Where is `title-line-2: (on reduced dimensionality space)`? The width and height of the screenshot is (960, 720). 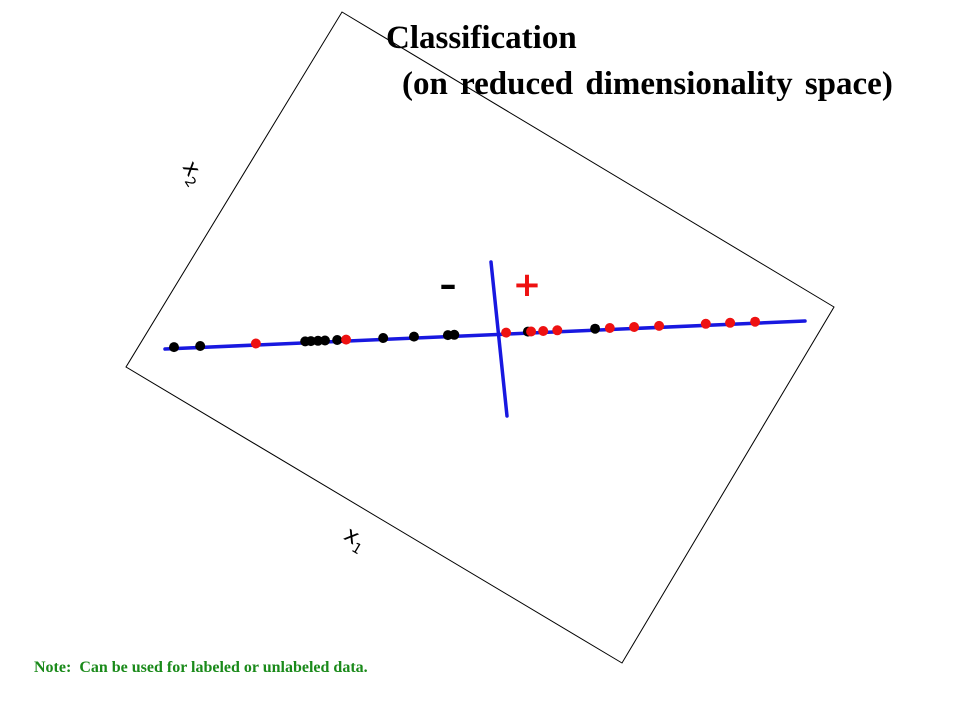 title-line-2: (on reduced dimensionality space) is located at coordinates (647, 84).